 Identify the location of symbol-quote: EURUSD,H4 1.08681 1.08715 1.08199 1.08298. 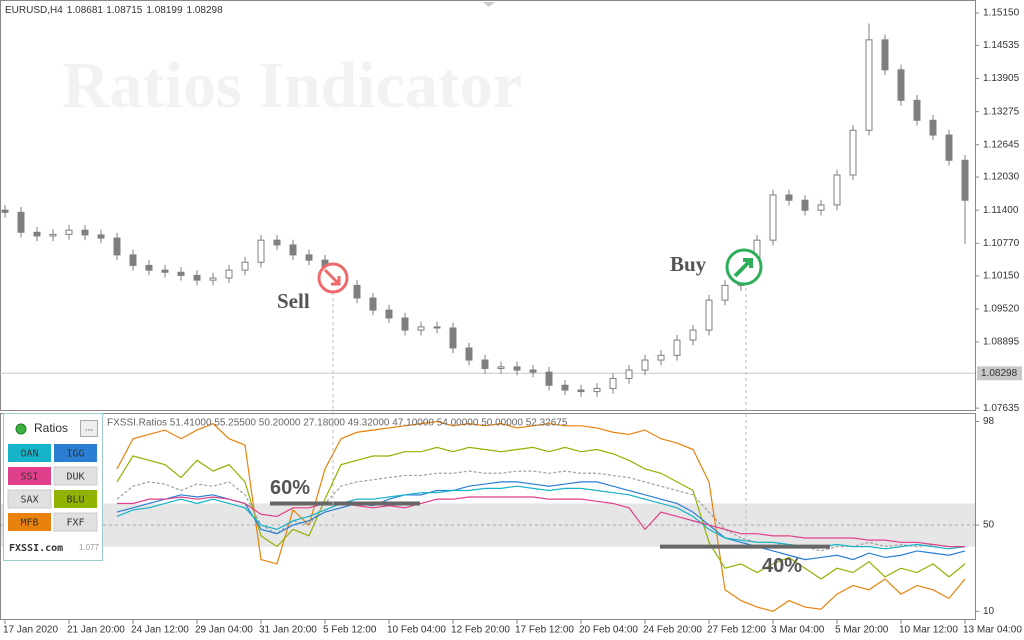
(114, 10).